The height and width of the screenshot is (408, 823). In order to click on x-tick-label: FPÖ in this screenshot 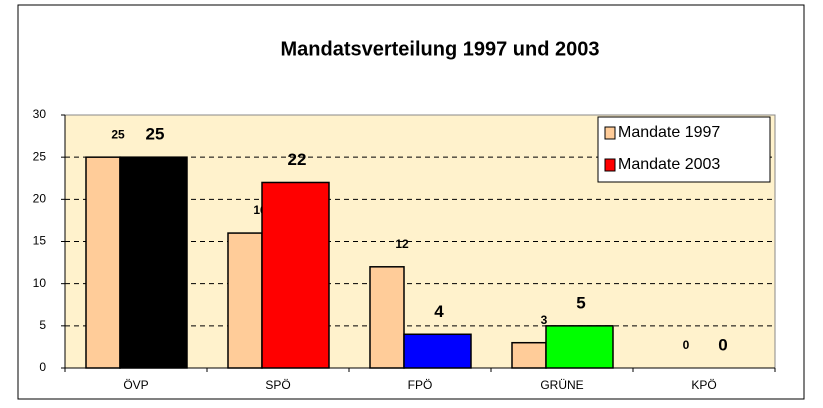, I will do `click(420, 385)`.